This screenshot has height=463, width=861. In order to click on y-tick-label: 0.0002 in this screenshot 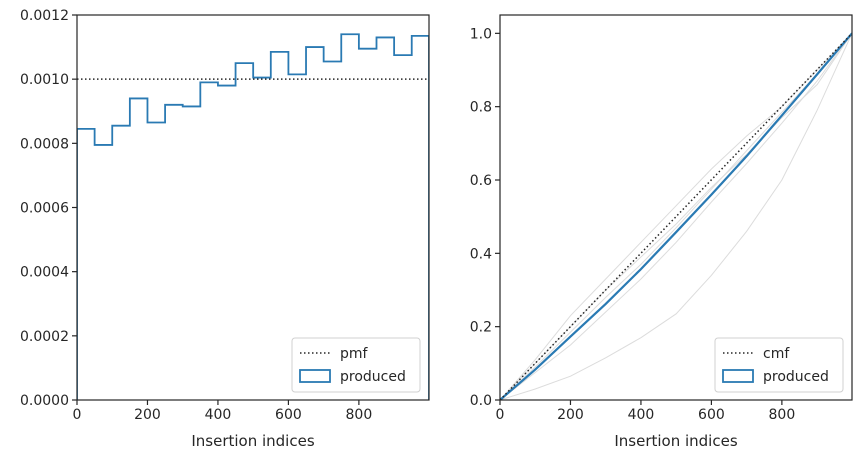, I will do `click(44, 337)`.